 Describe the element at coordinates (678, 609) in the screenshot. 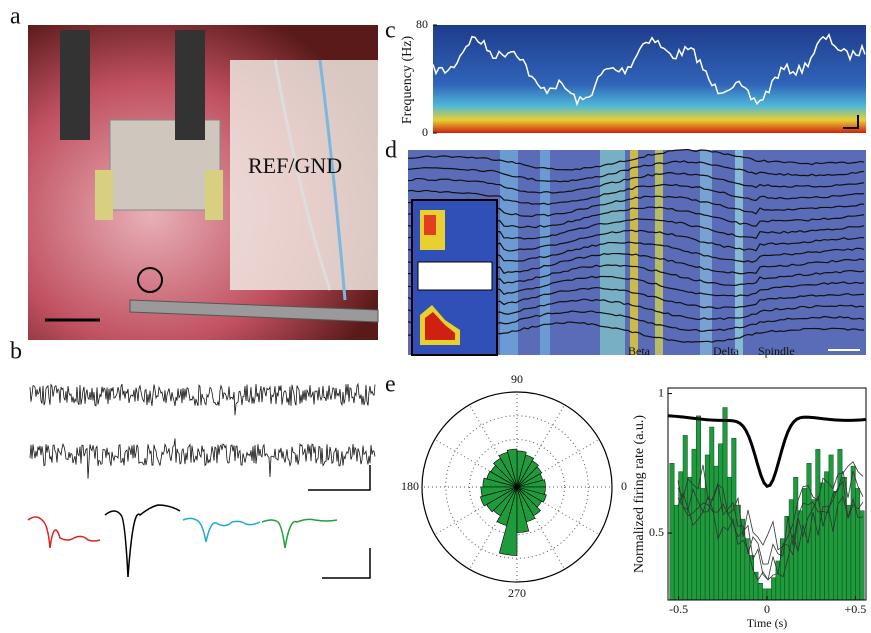

I see `x-tick-label: -0.5` at that location.